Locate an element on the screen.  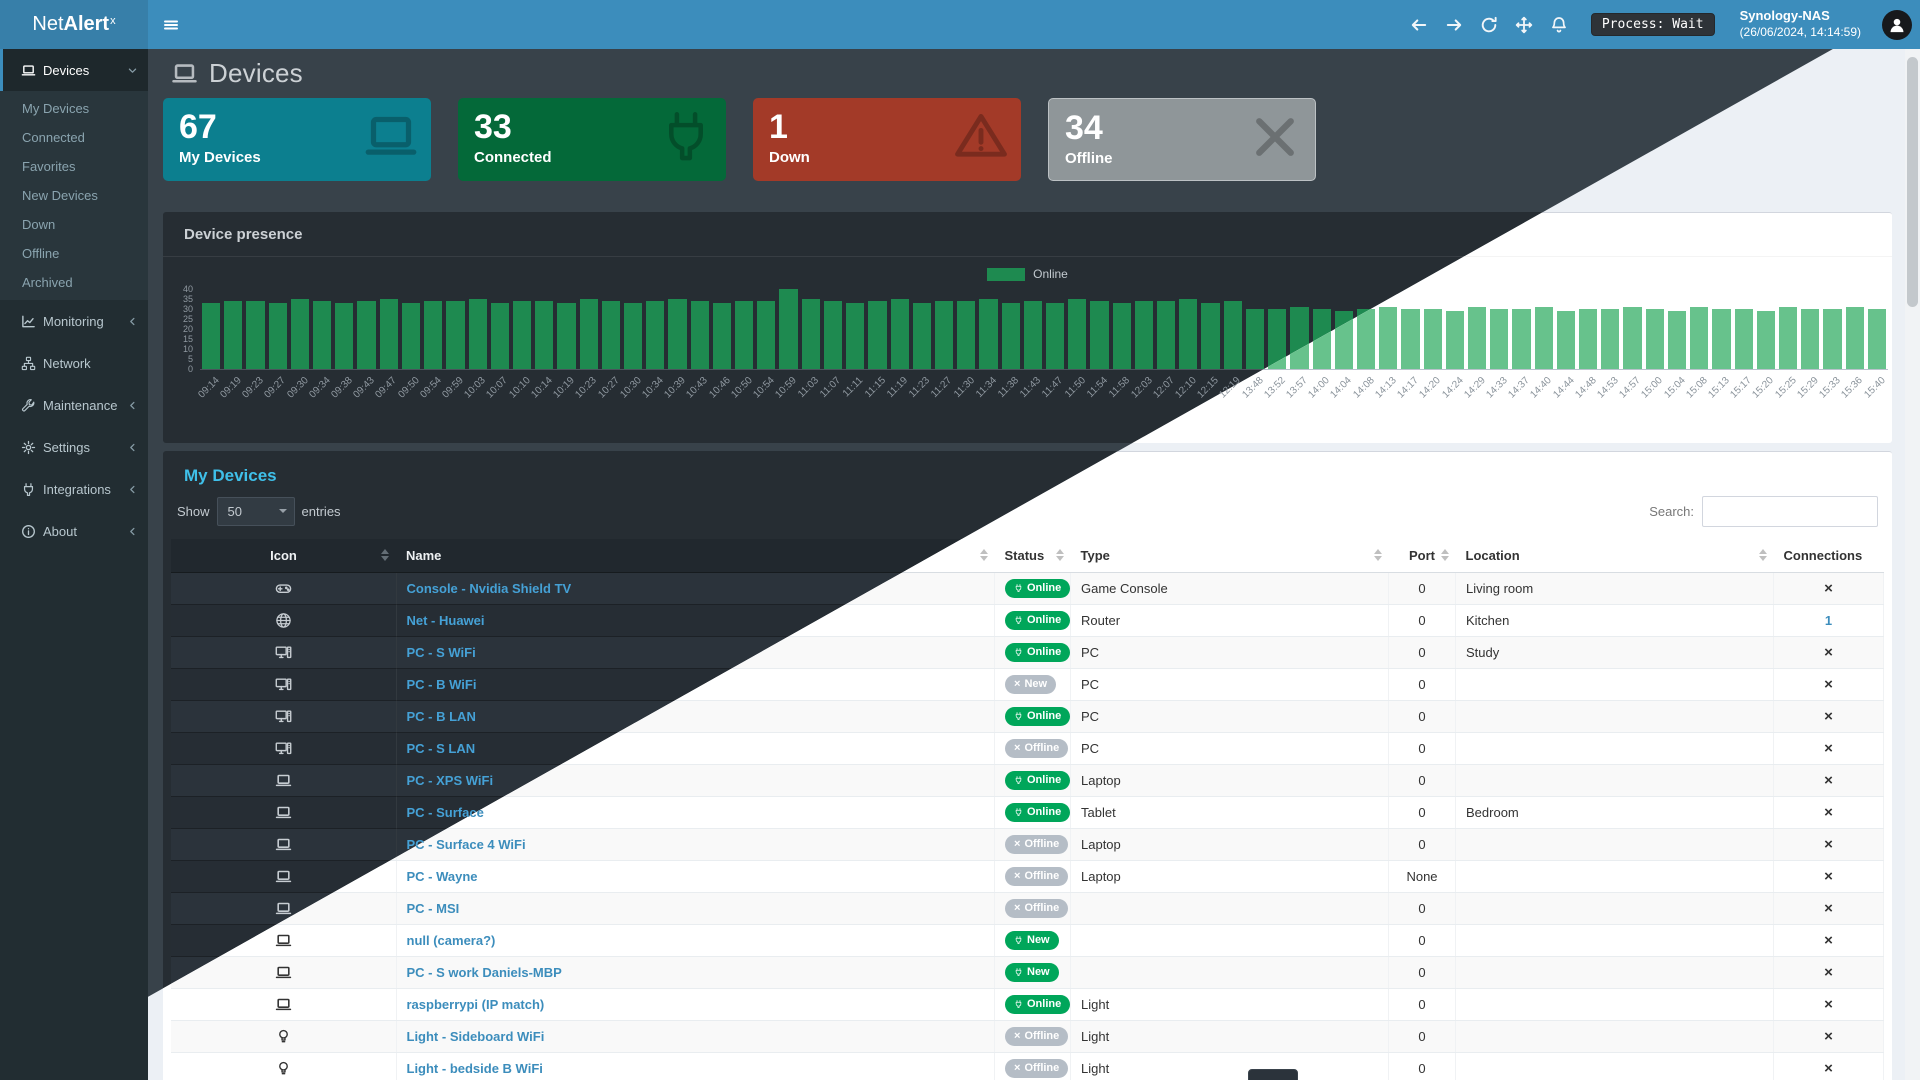
device-name-link: raspberrypi (IP match) is located at coordinates (475, 1004).